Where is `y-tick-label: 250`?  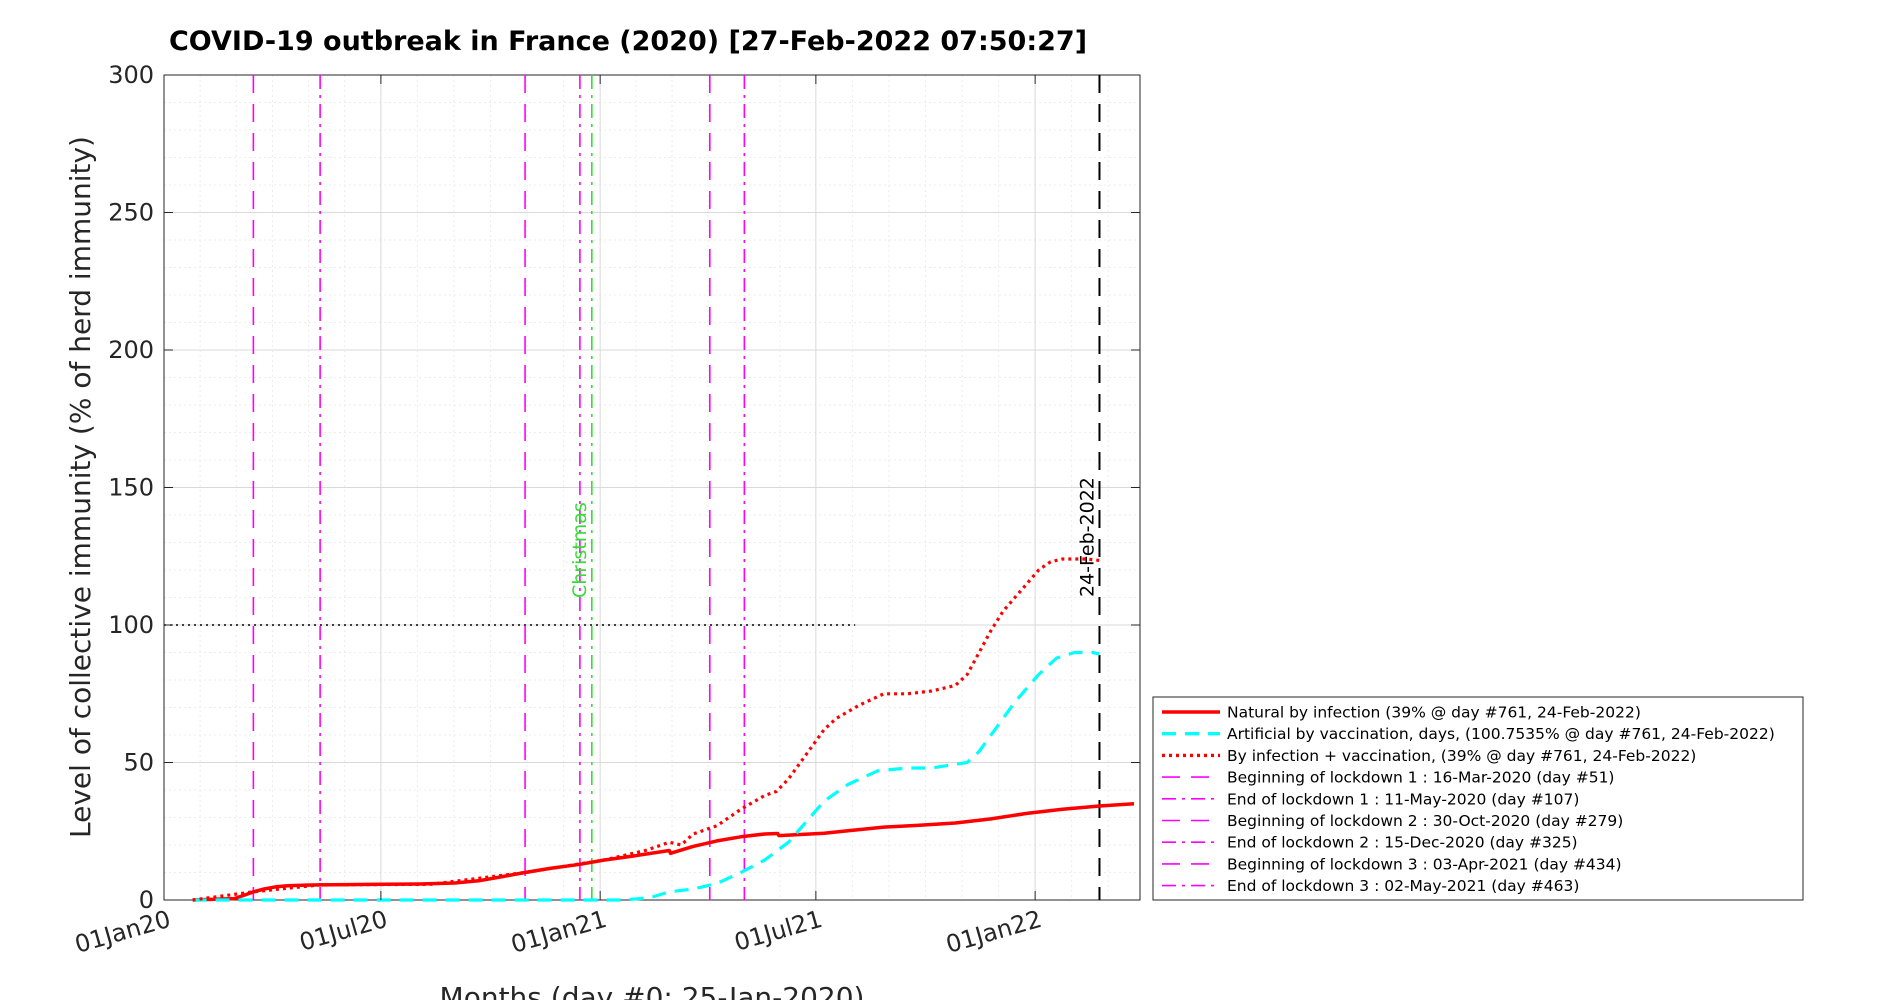
y-tick-label: 250 is located at coordinates (131, 213).